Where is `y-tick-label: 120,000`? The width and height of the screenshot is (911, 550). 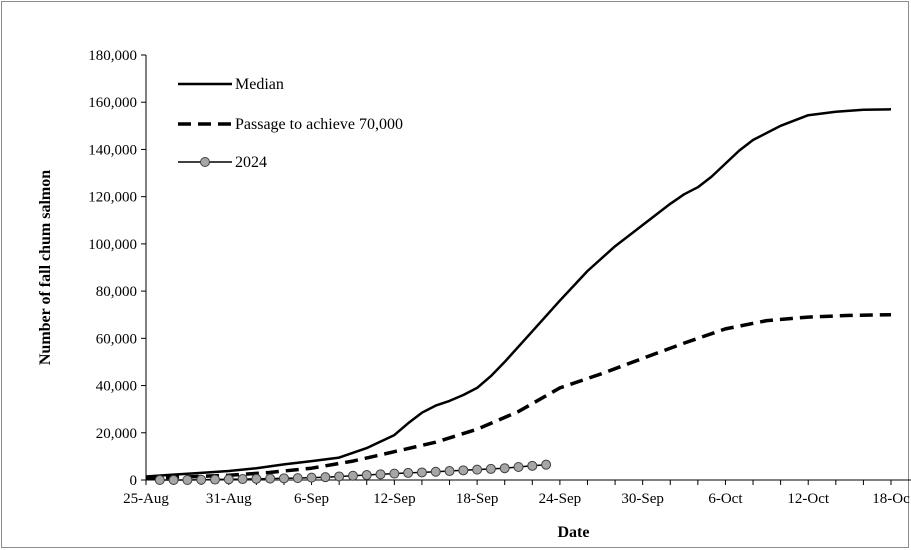
y-tick-label: 120,000 is located at coordinates (112, 198).